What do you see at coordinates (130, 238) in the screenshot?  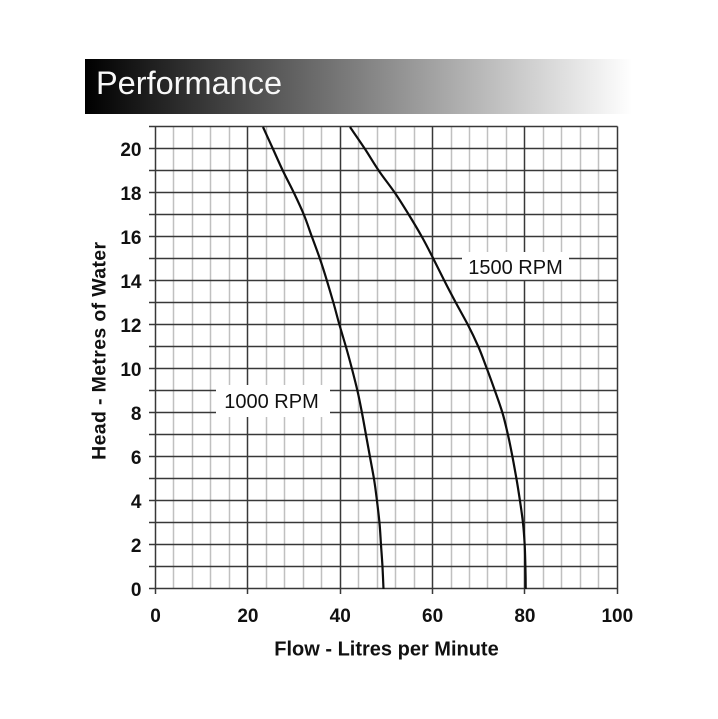 I see `svg-text: 16` at bounding box center [130, 238].